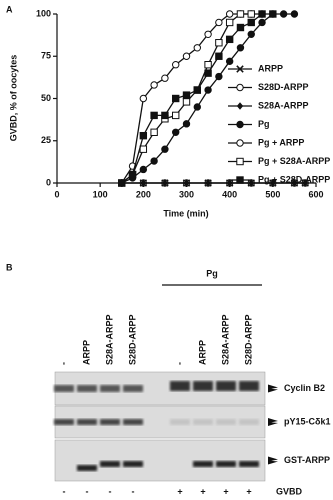 This screenshot has height=500, width=333. I want to click on band-arrow, so click(273, 422).